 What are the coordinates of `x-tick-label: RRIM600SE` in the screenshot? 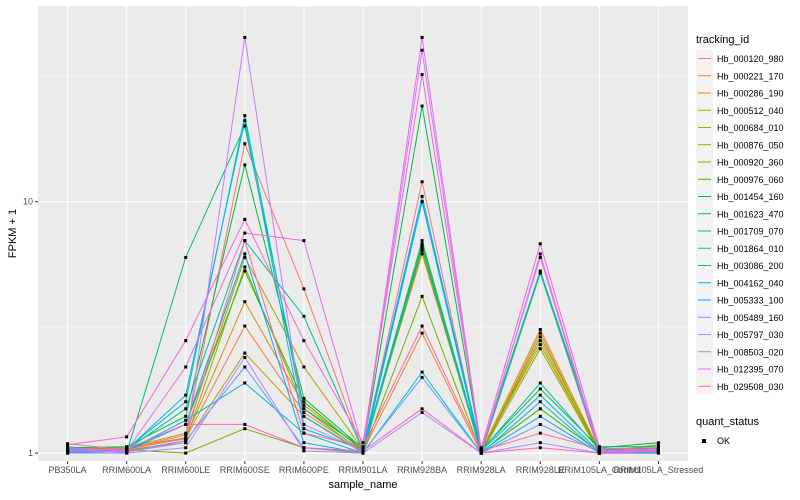 It's located at (245, 470).